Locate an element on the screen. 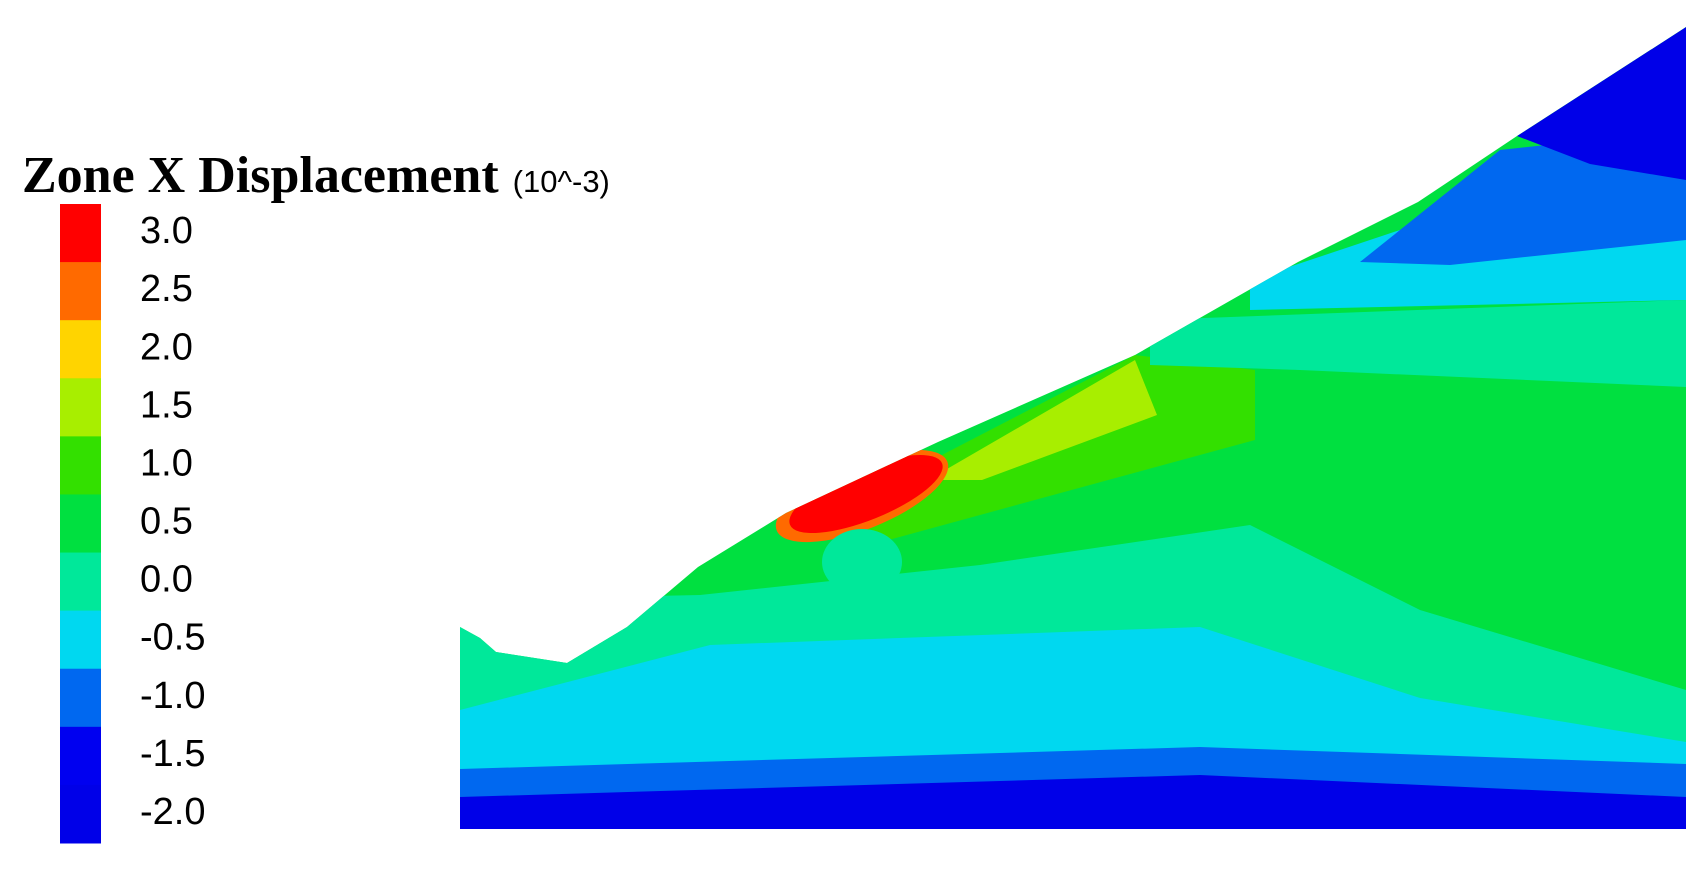 Image resolution: width=1702 pixels, height=877 pixels. legend-label: 2.0 is located at coordinates (166, 347).